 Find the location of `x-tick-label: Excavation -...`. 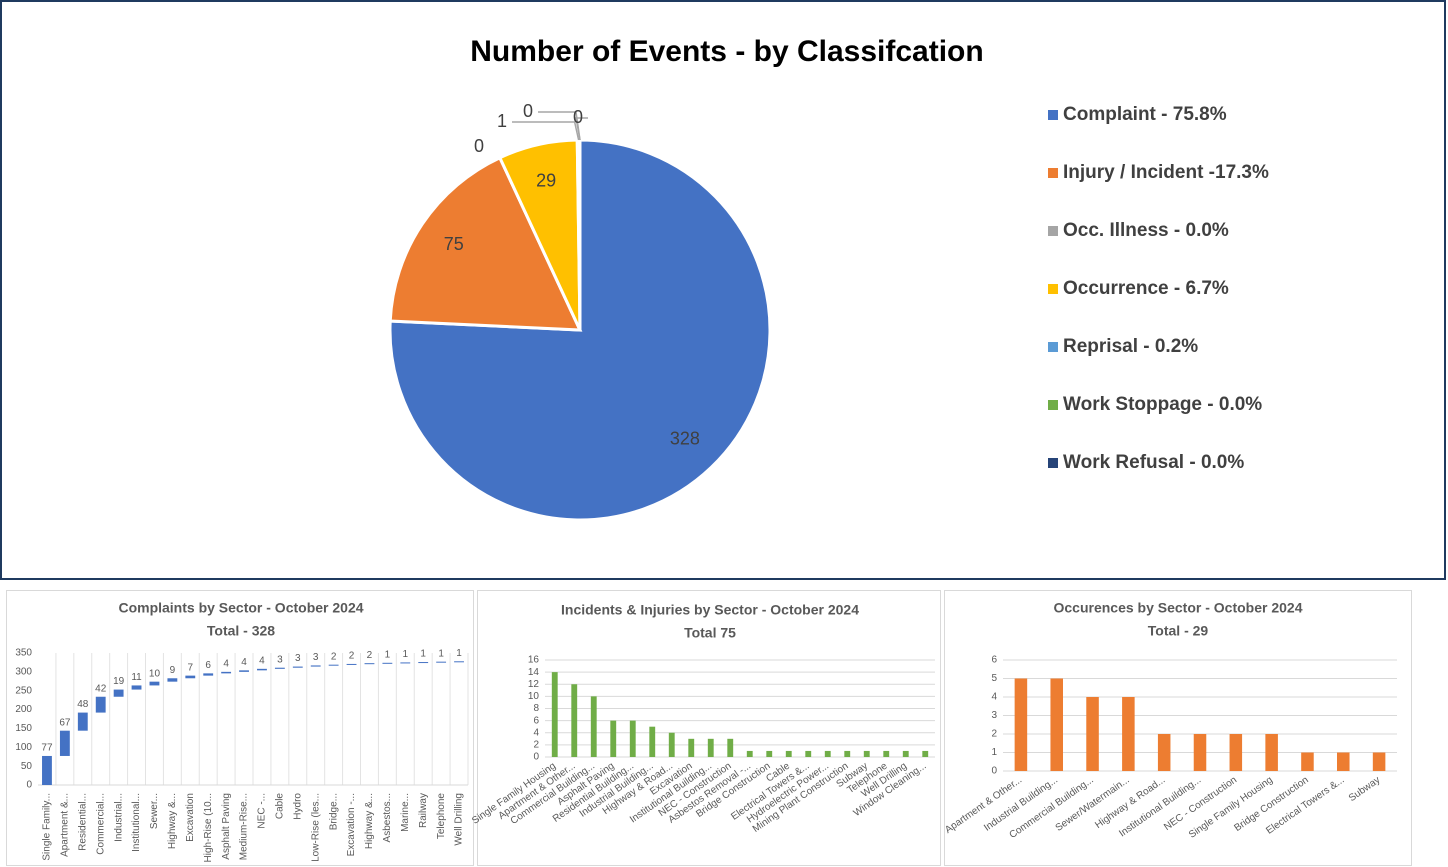

x-tick-label: Excavation -... is located at coordinates (351, 824).